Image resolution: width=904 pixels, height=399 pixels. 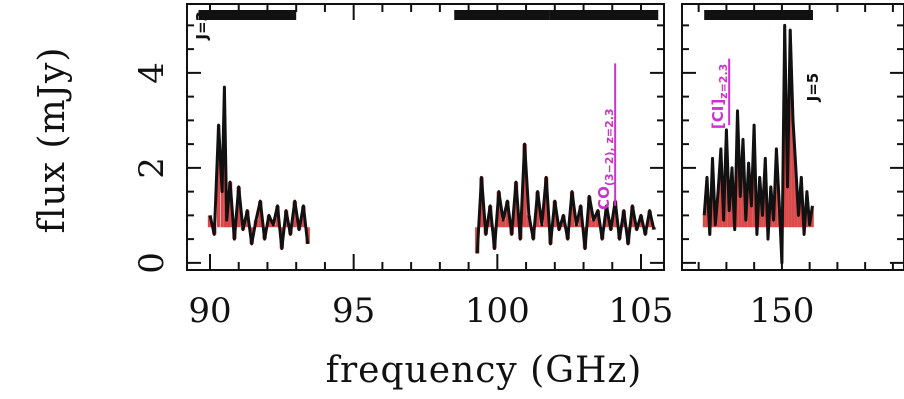 What do you see at coordinates (152, 263) in the screenshot?
I see `y-tick-label: 0` at bounding box center [152, 263].